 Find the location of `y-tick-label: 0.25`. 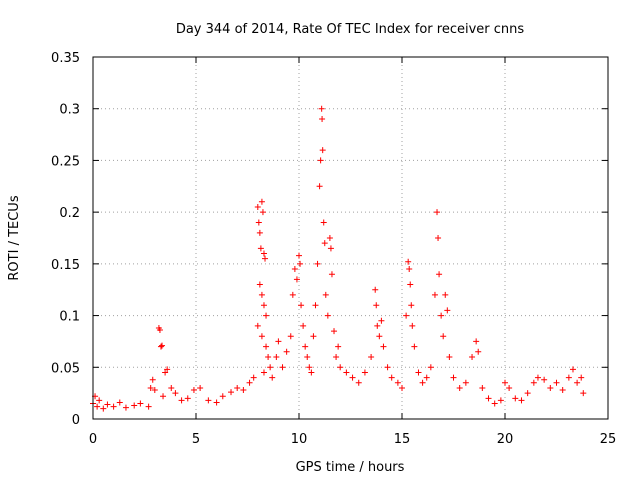

y-tick-label: 0.25 is located at coordinates (65, 161).